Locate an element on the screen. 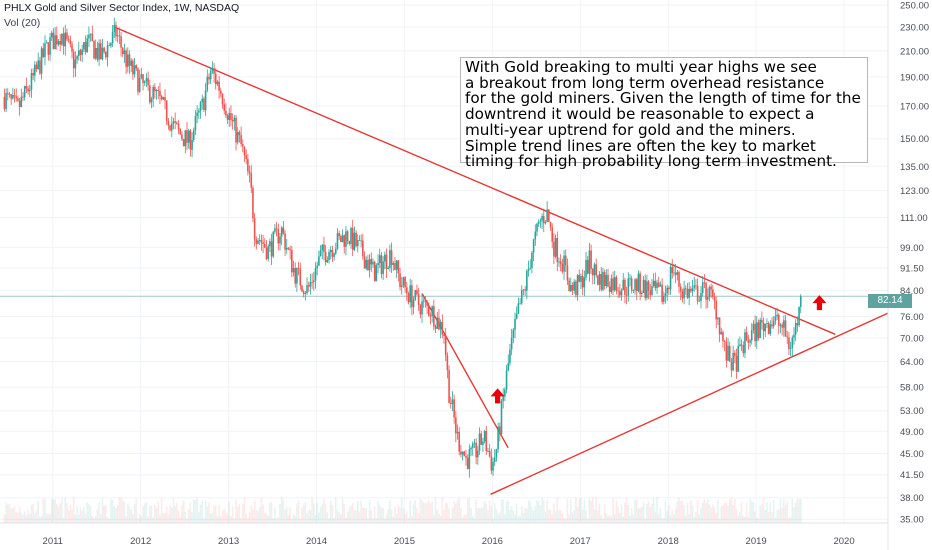 This screenshot has height=550, width=932. price-tick-label: 41.50 is located at coordinates (912, 475).